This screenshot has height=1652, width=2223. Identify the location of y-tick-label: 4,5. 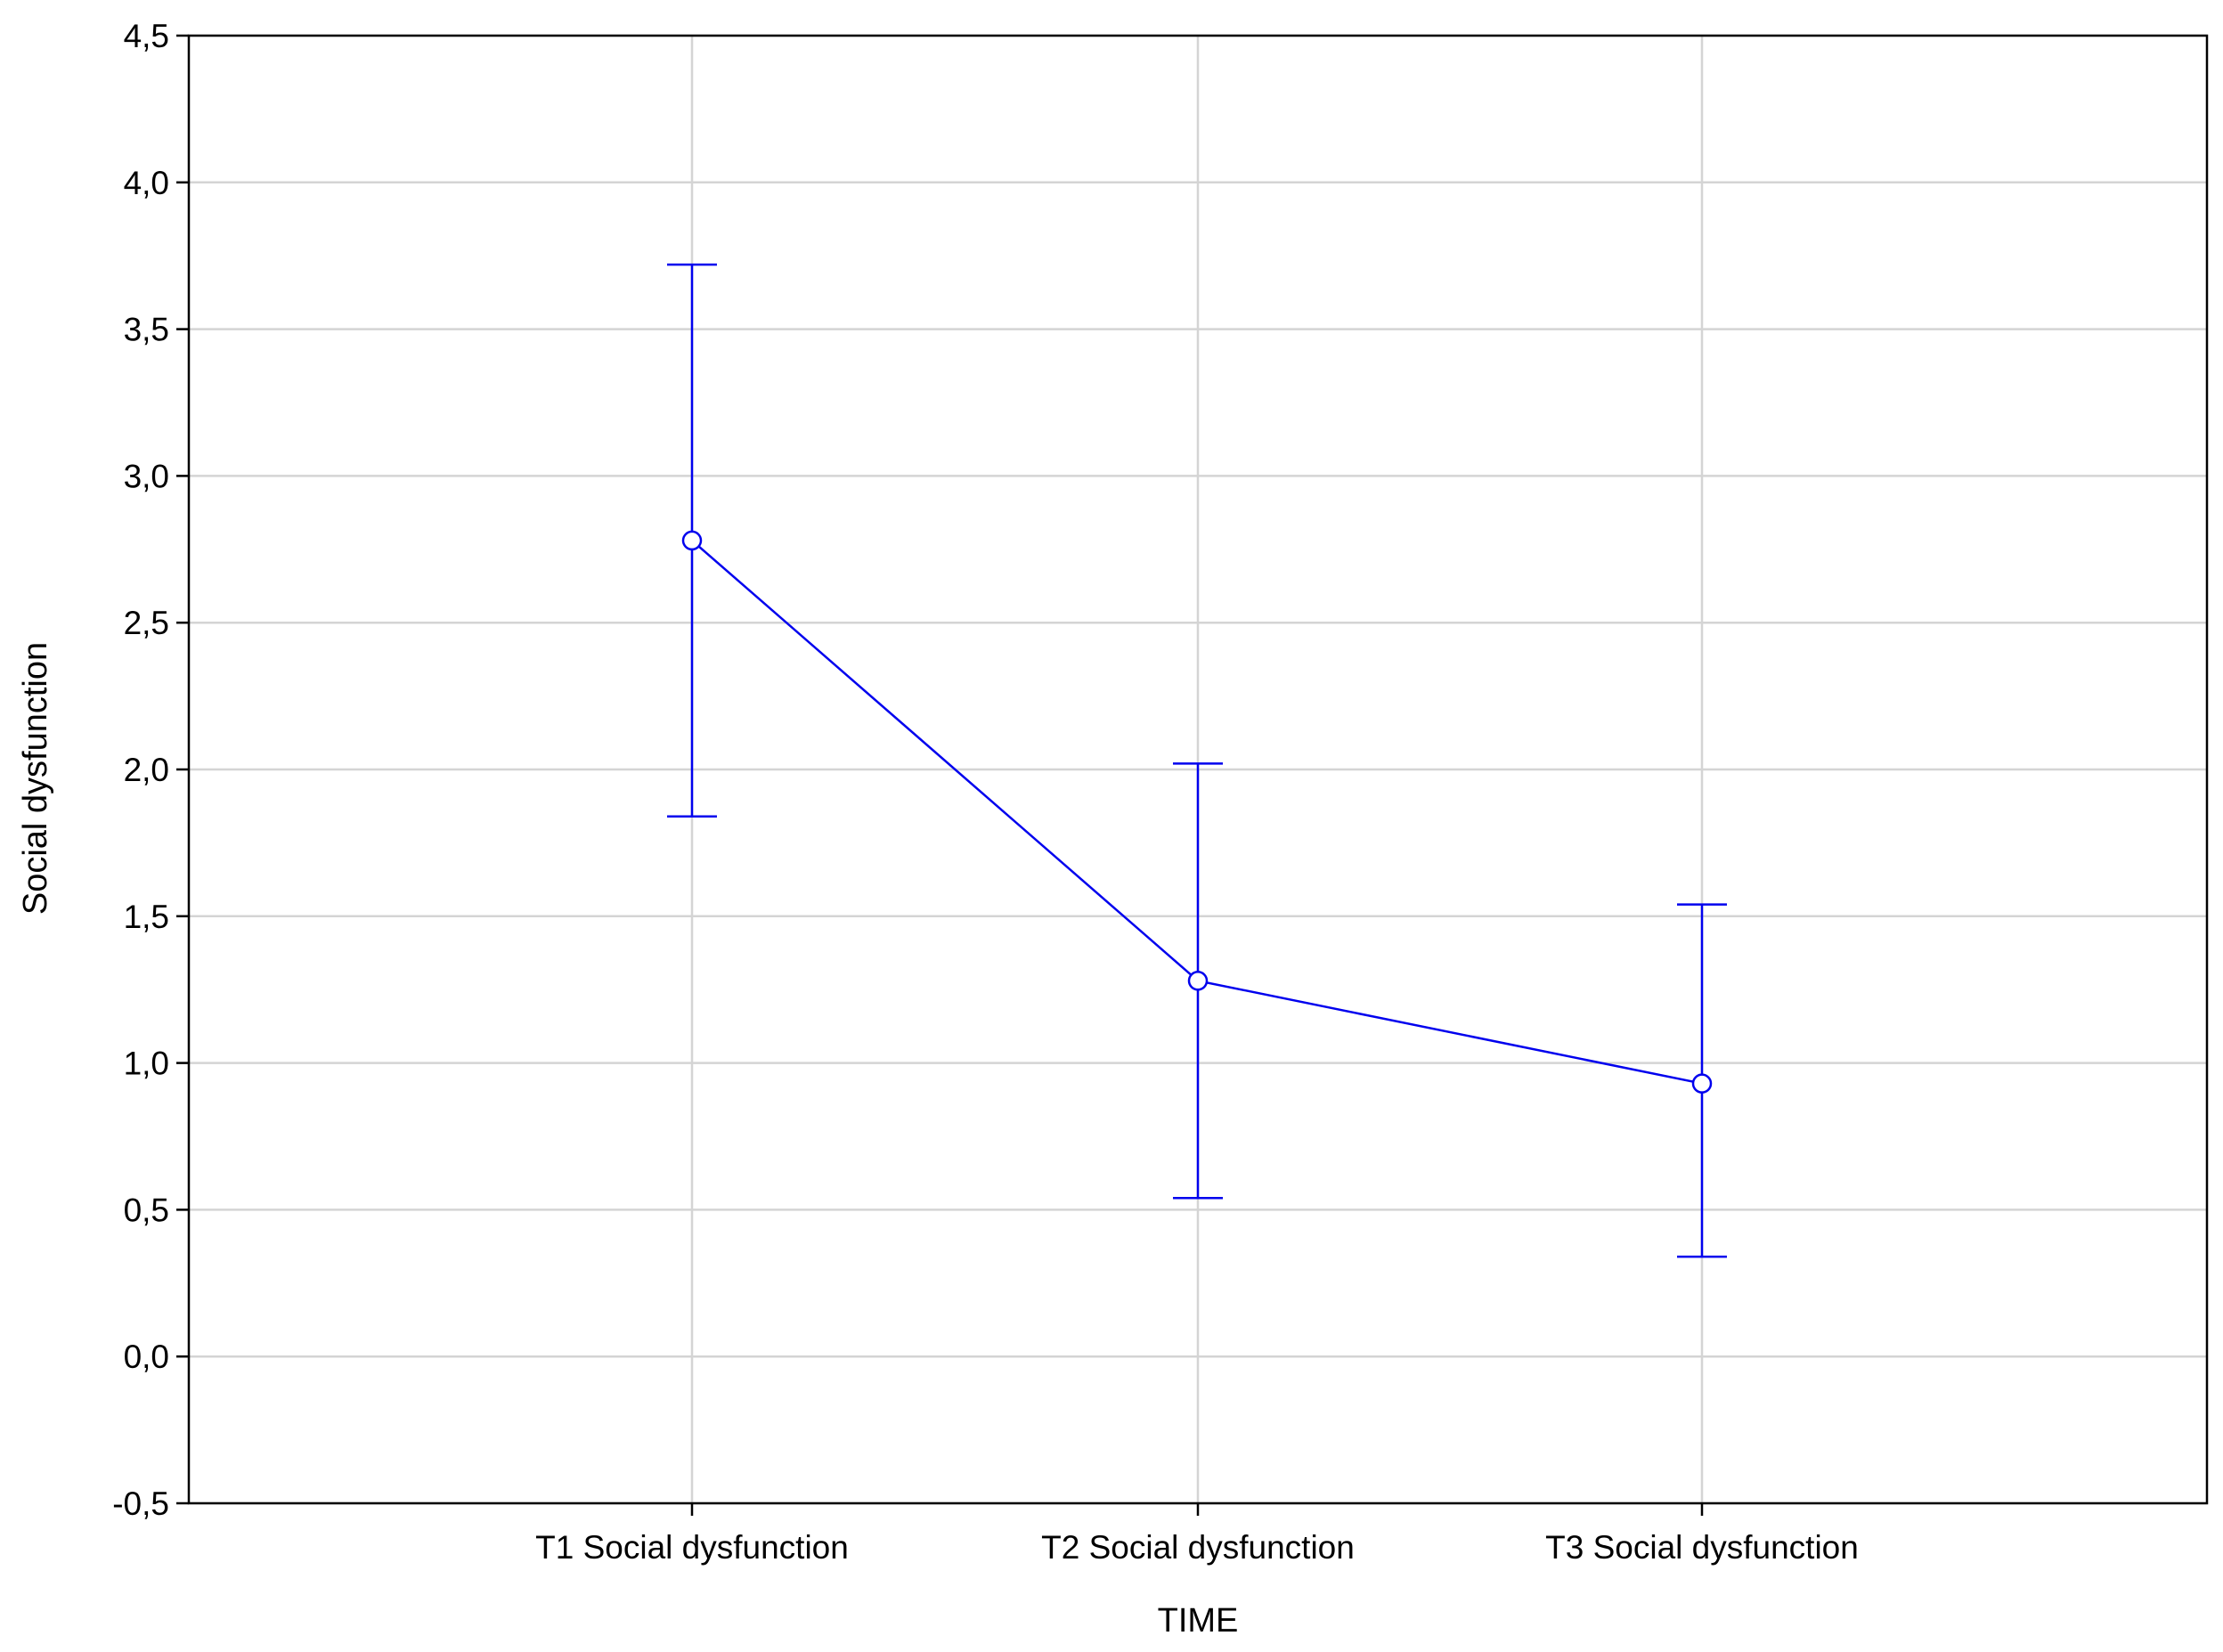
(146, 36).